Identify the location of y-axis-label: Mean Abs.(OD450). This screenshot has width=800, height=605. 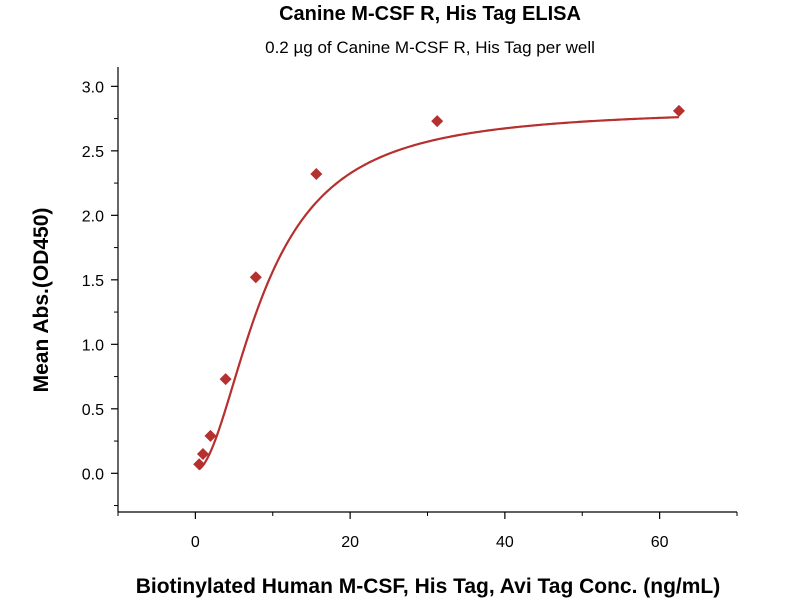
(41, 300).